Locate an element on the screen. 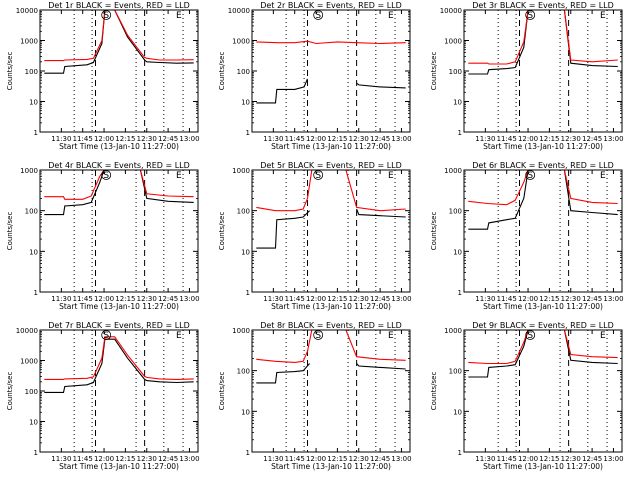 The image size is (640, 480). panel-title: Det 6r BLACK = Events, RED = LLD is located at coordinates (543, 165).